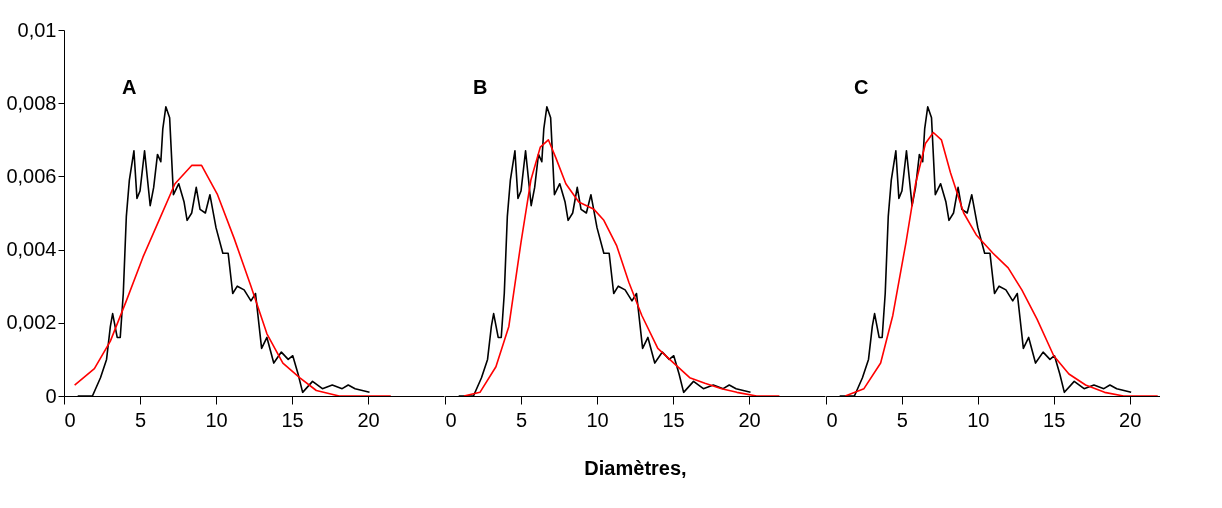 The image size is (1222, 508). I want to click on y-tick-label: 0,006, so click(31, 175).